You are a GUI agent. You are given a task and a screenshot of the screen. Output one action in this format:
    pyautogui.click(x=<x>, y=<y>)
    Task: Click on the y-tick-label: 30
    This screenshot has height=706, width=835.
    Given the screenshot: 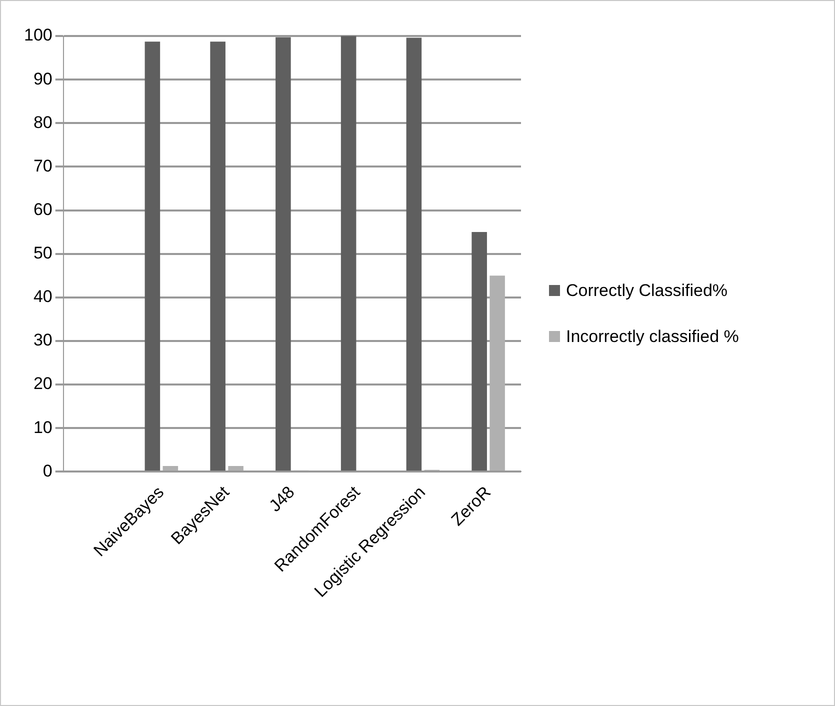 What is the action you would take?
    pyautogui.click(x=42, y=340)
    